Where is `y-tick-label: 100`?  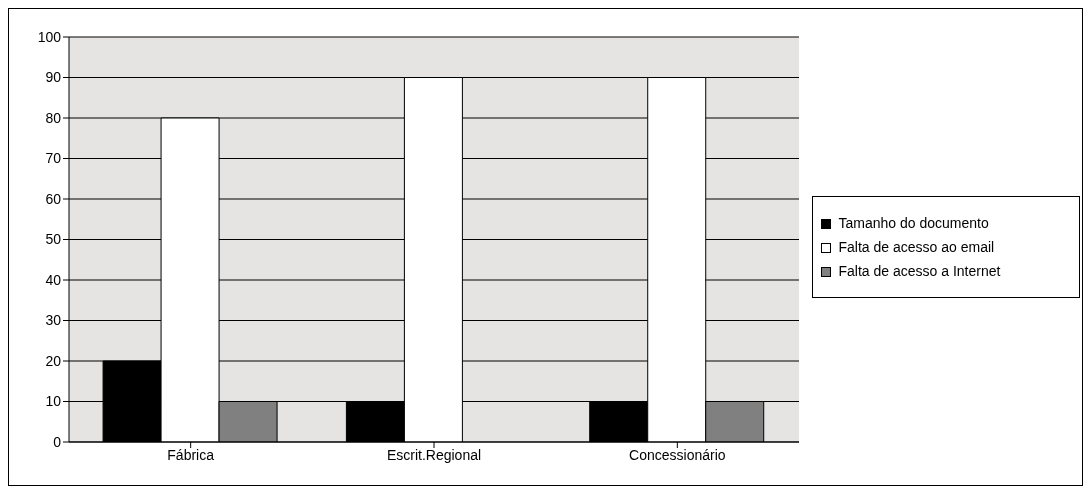 y-tick-label: 100 is located at coordinates (49, 36).